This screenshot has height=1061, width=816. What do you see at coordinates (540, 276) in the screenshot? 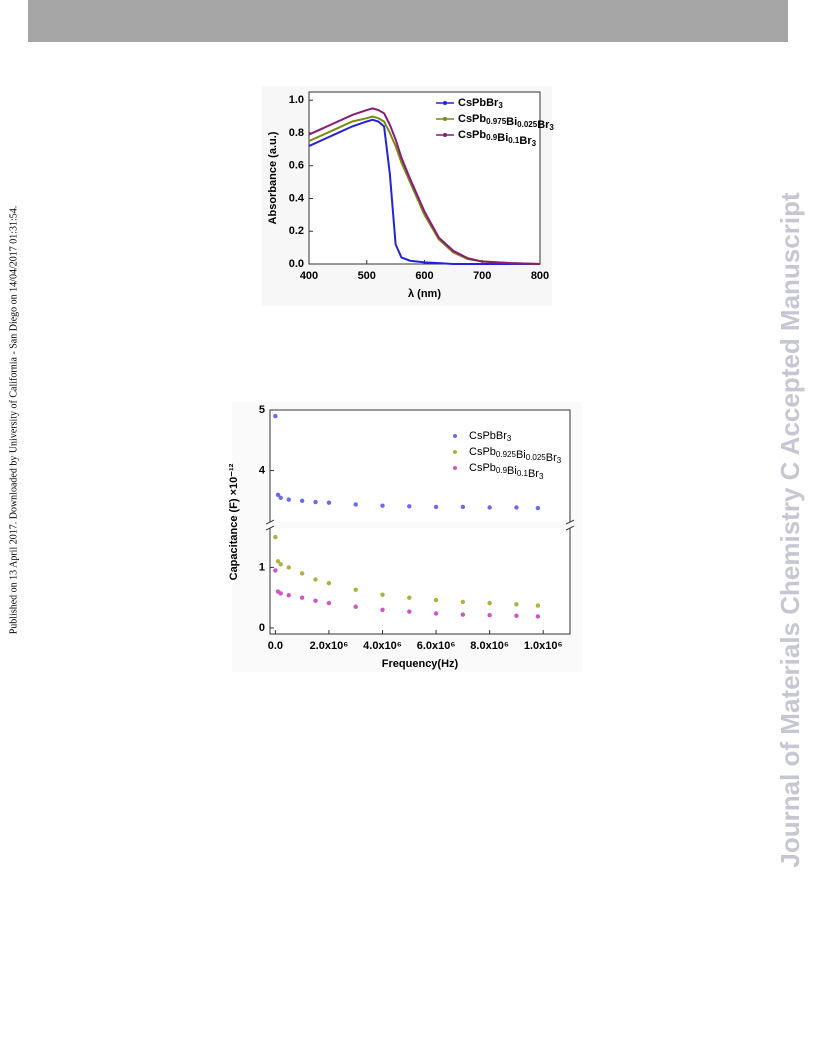
I see `x-tick-label: 800` at bounding box center [540, 276].